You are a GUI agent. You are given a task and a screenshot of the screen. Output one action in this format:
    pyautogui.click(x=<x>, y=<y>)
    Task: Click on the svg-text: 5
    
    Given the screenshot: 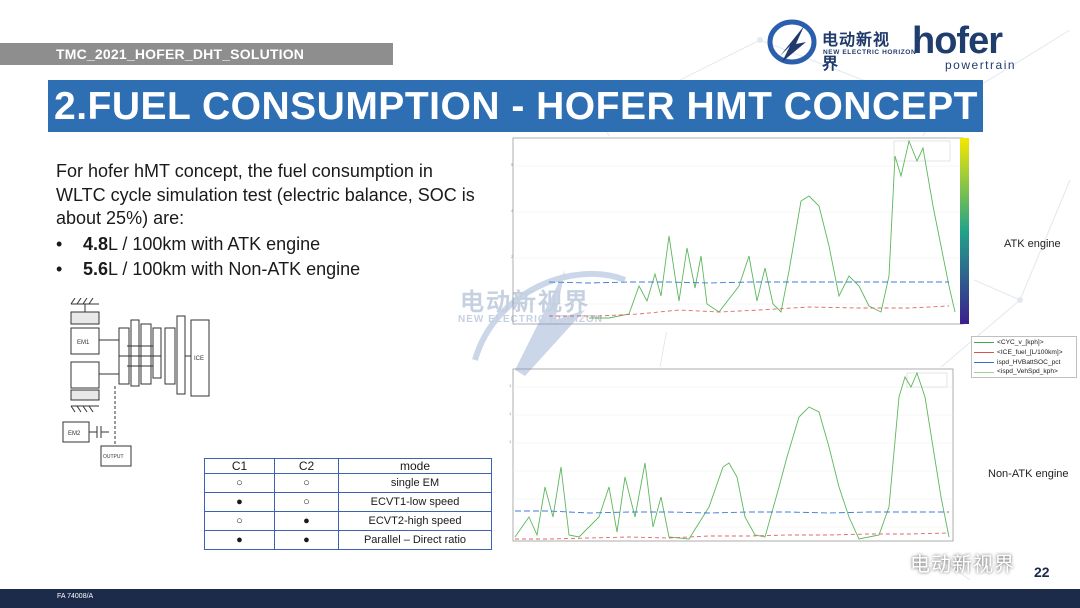 What is the action you would take?
    pyautogui.click(x=512, y=164)
    